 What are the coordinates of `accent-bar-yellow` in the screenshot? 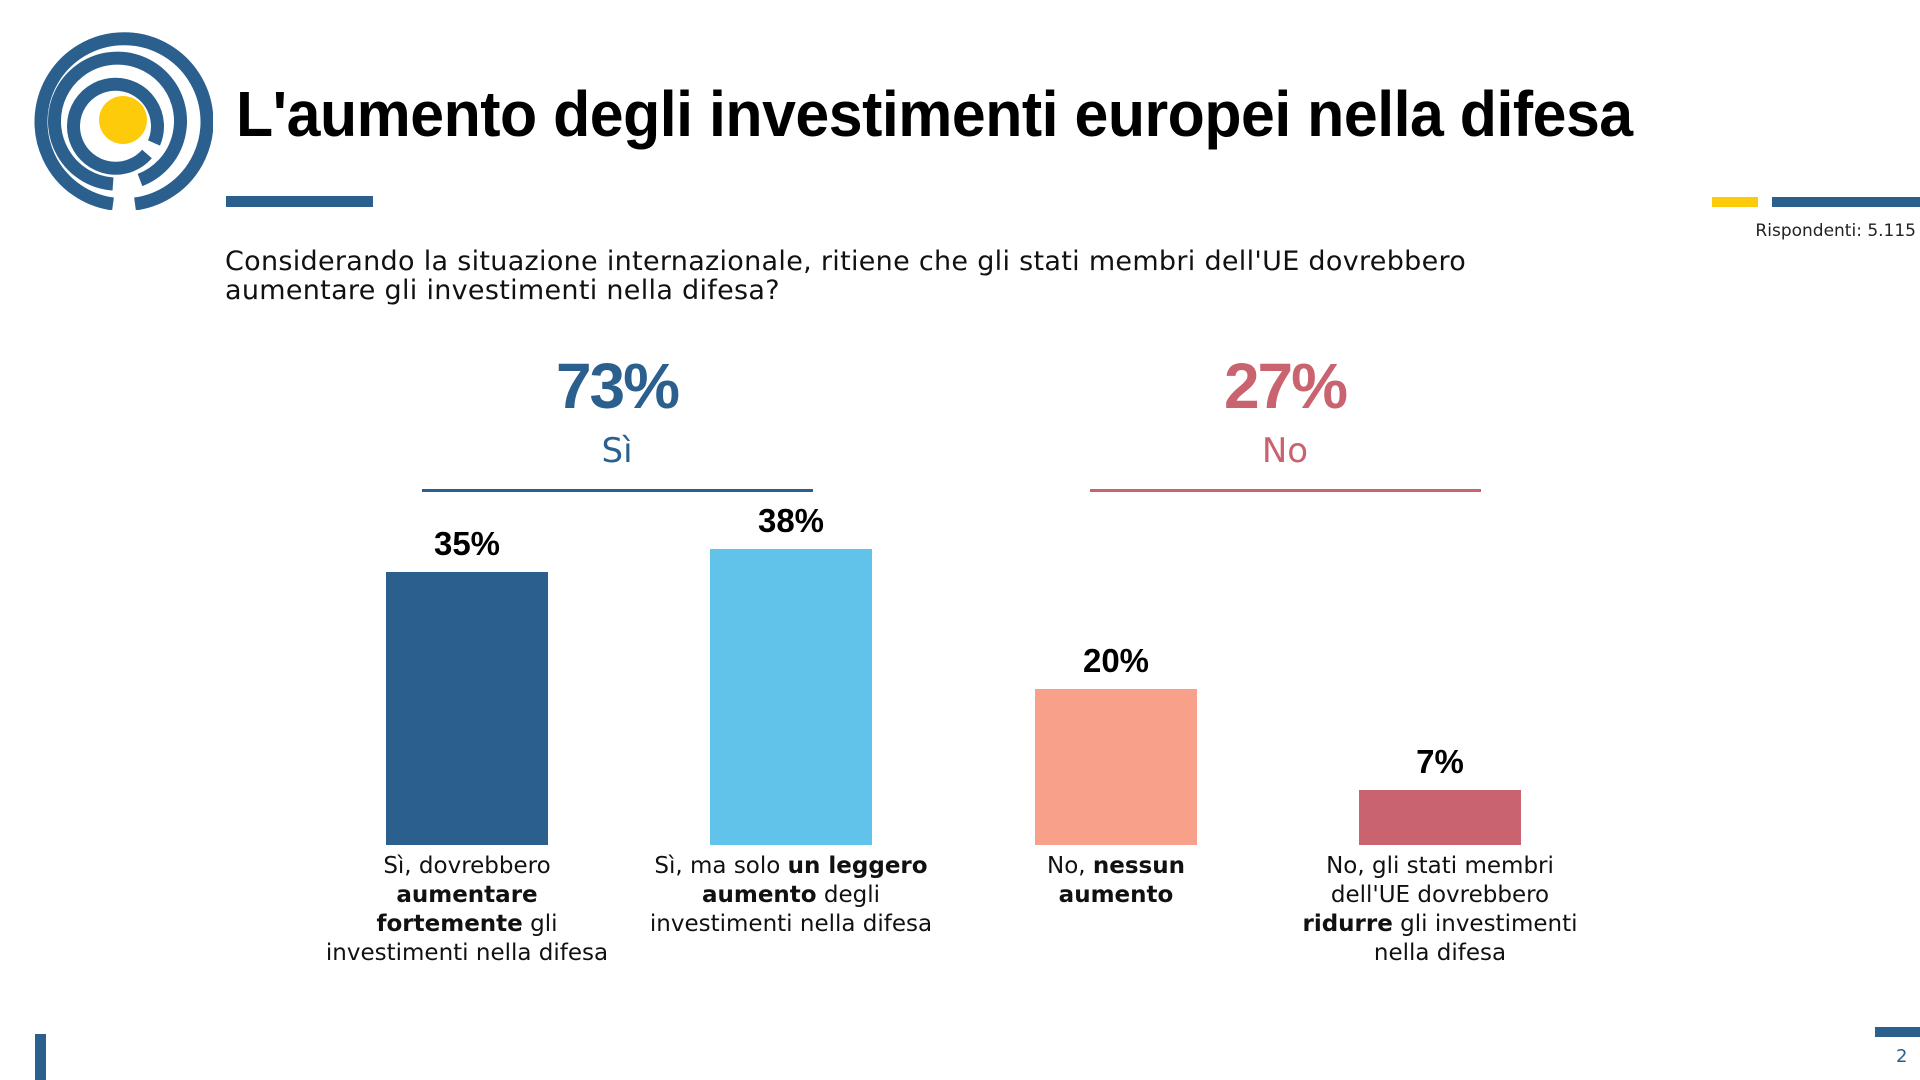 It's located at (1735, 202).